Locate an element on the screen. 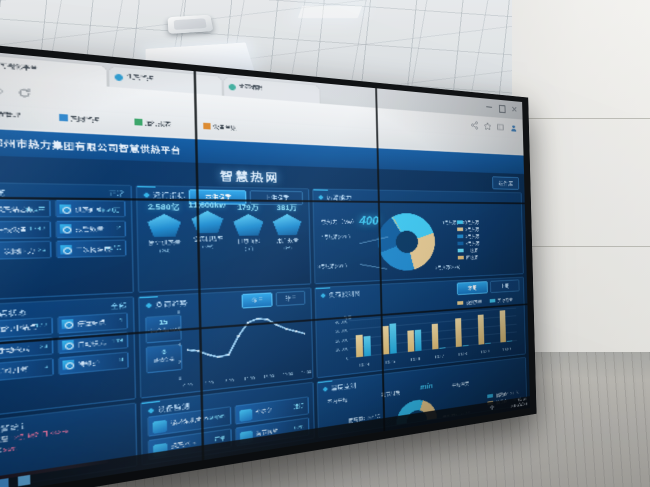 The width and height of the screenshot is (650, 487). browser-tab: 供热监控 is located at coordinates (165, 81).